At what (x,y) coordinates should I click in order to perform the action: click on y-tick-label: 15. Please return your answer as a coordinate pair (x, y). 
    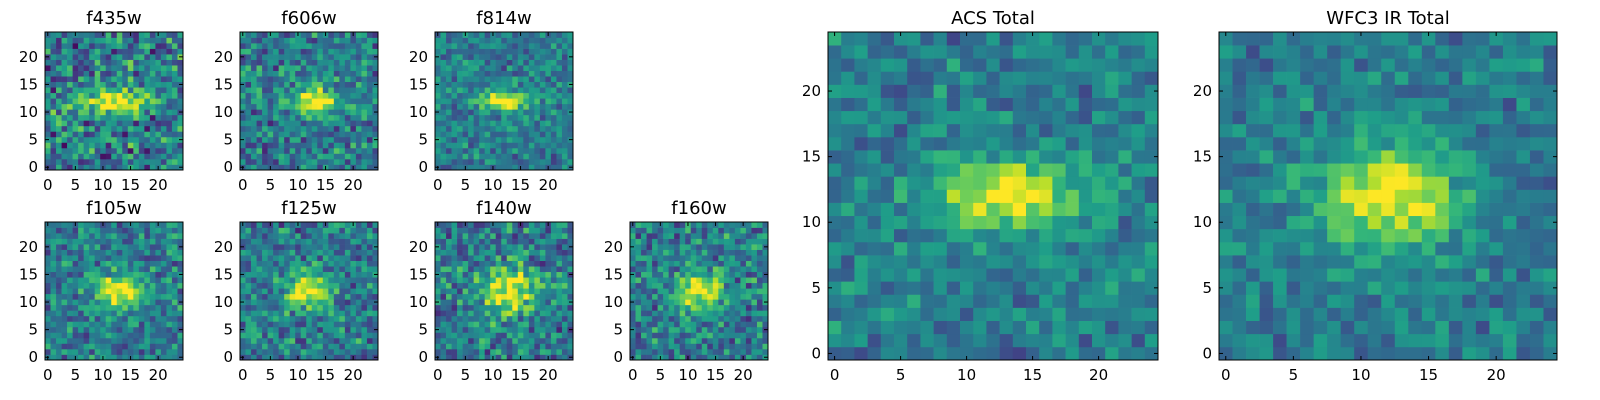
    Looking at the image, I should click on (613, 274).